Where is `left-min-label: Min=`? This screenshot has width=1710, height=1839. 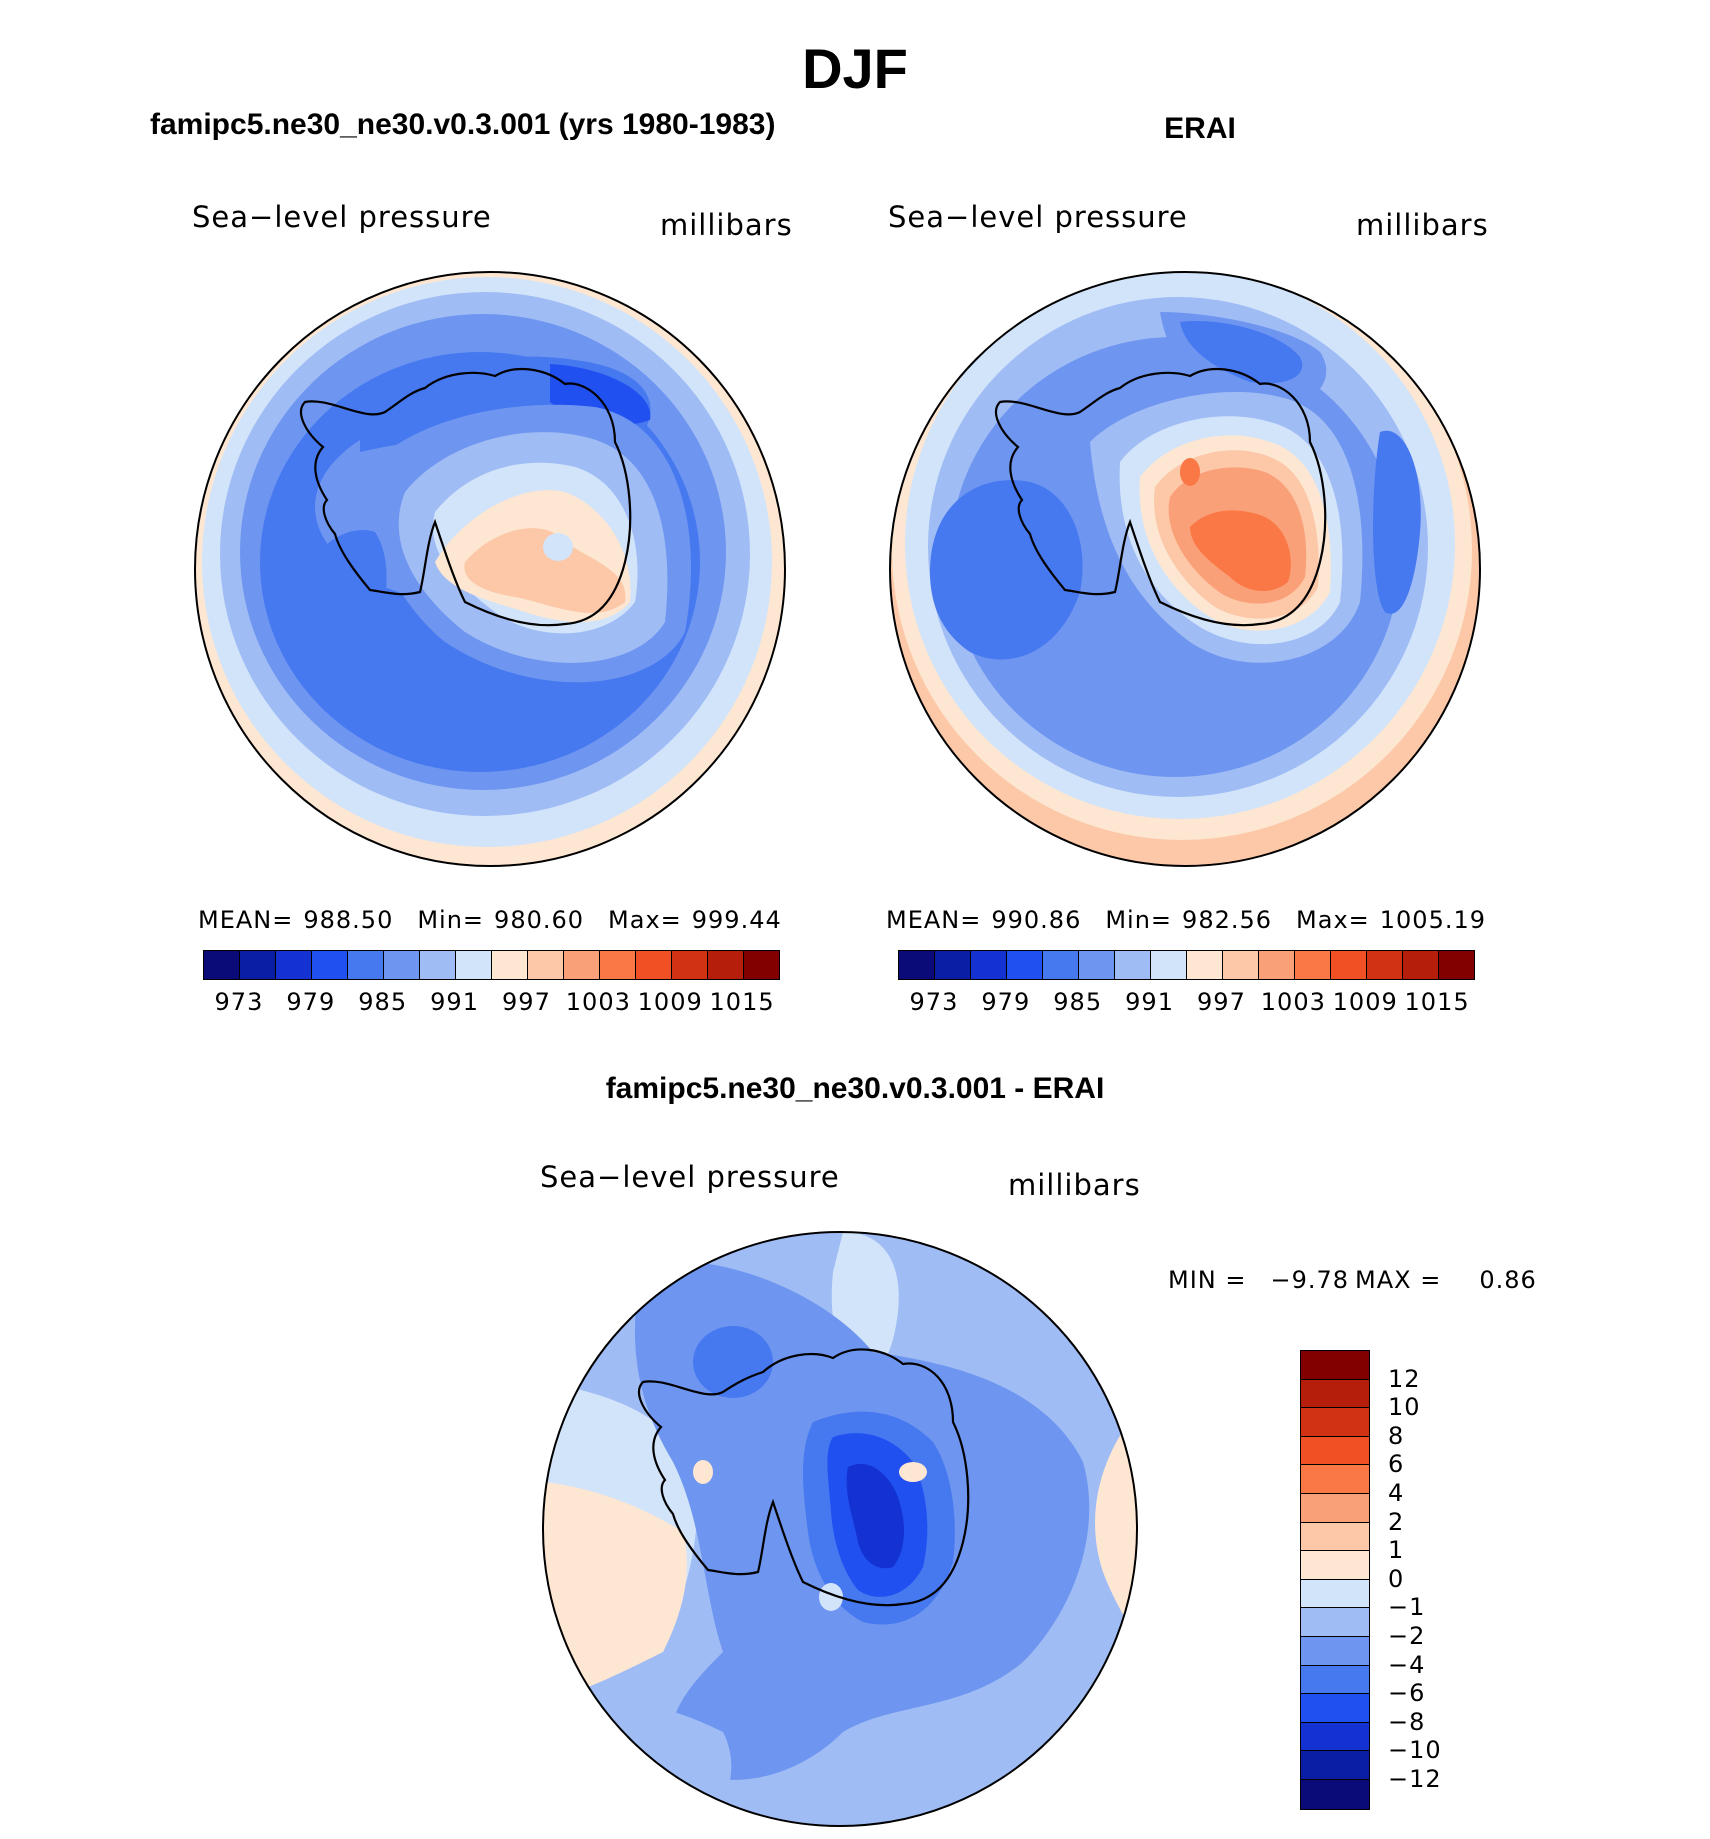
left-min-label: Min= is located at coordinates (451, 920).